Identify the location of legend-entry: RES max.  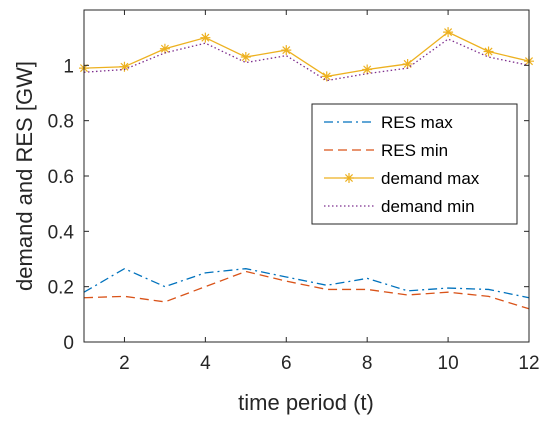
(388, 122).